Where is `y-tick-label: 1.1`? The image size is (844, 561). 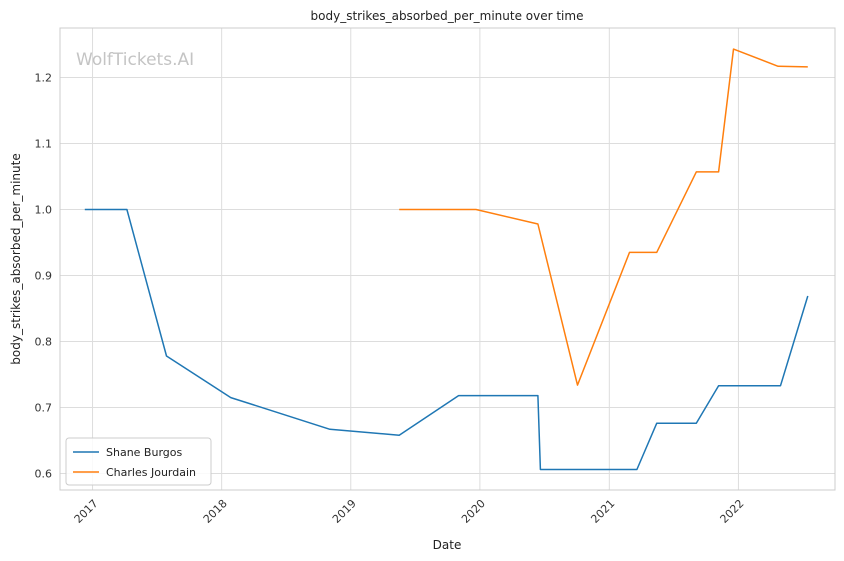
y-tick-label: 1.1 is located at coordinates (44, 144).